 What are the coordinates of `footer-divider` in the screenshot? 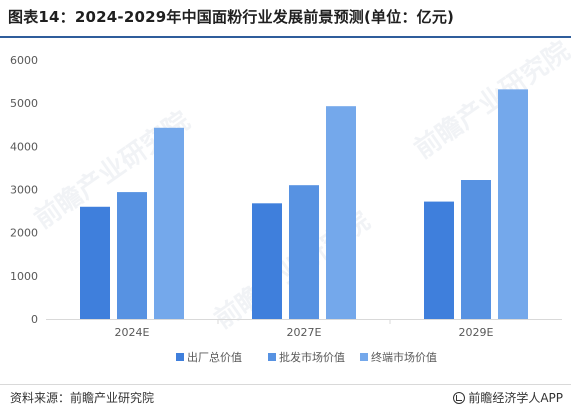 It's located at (285, 384).